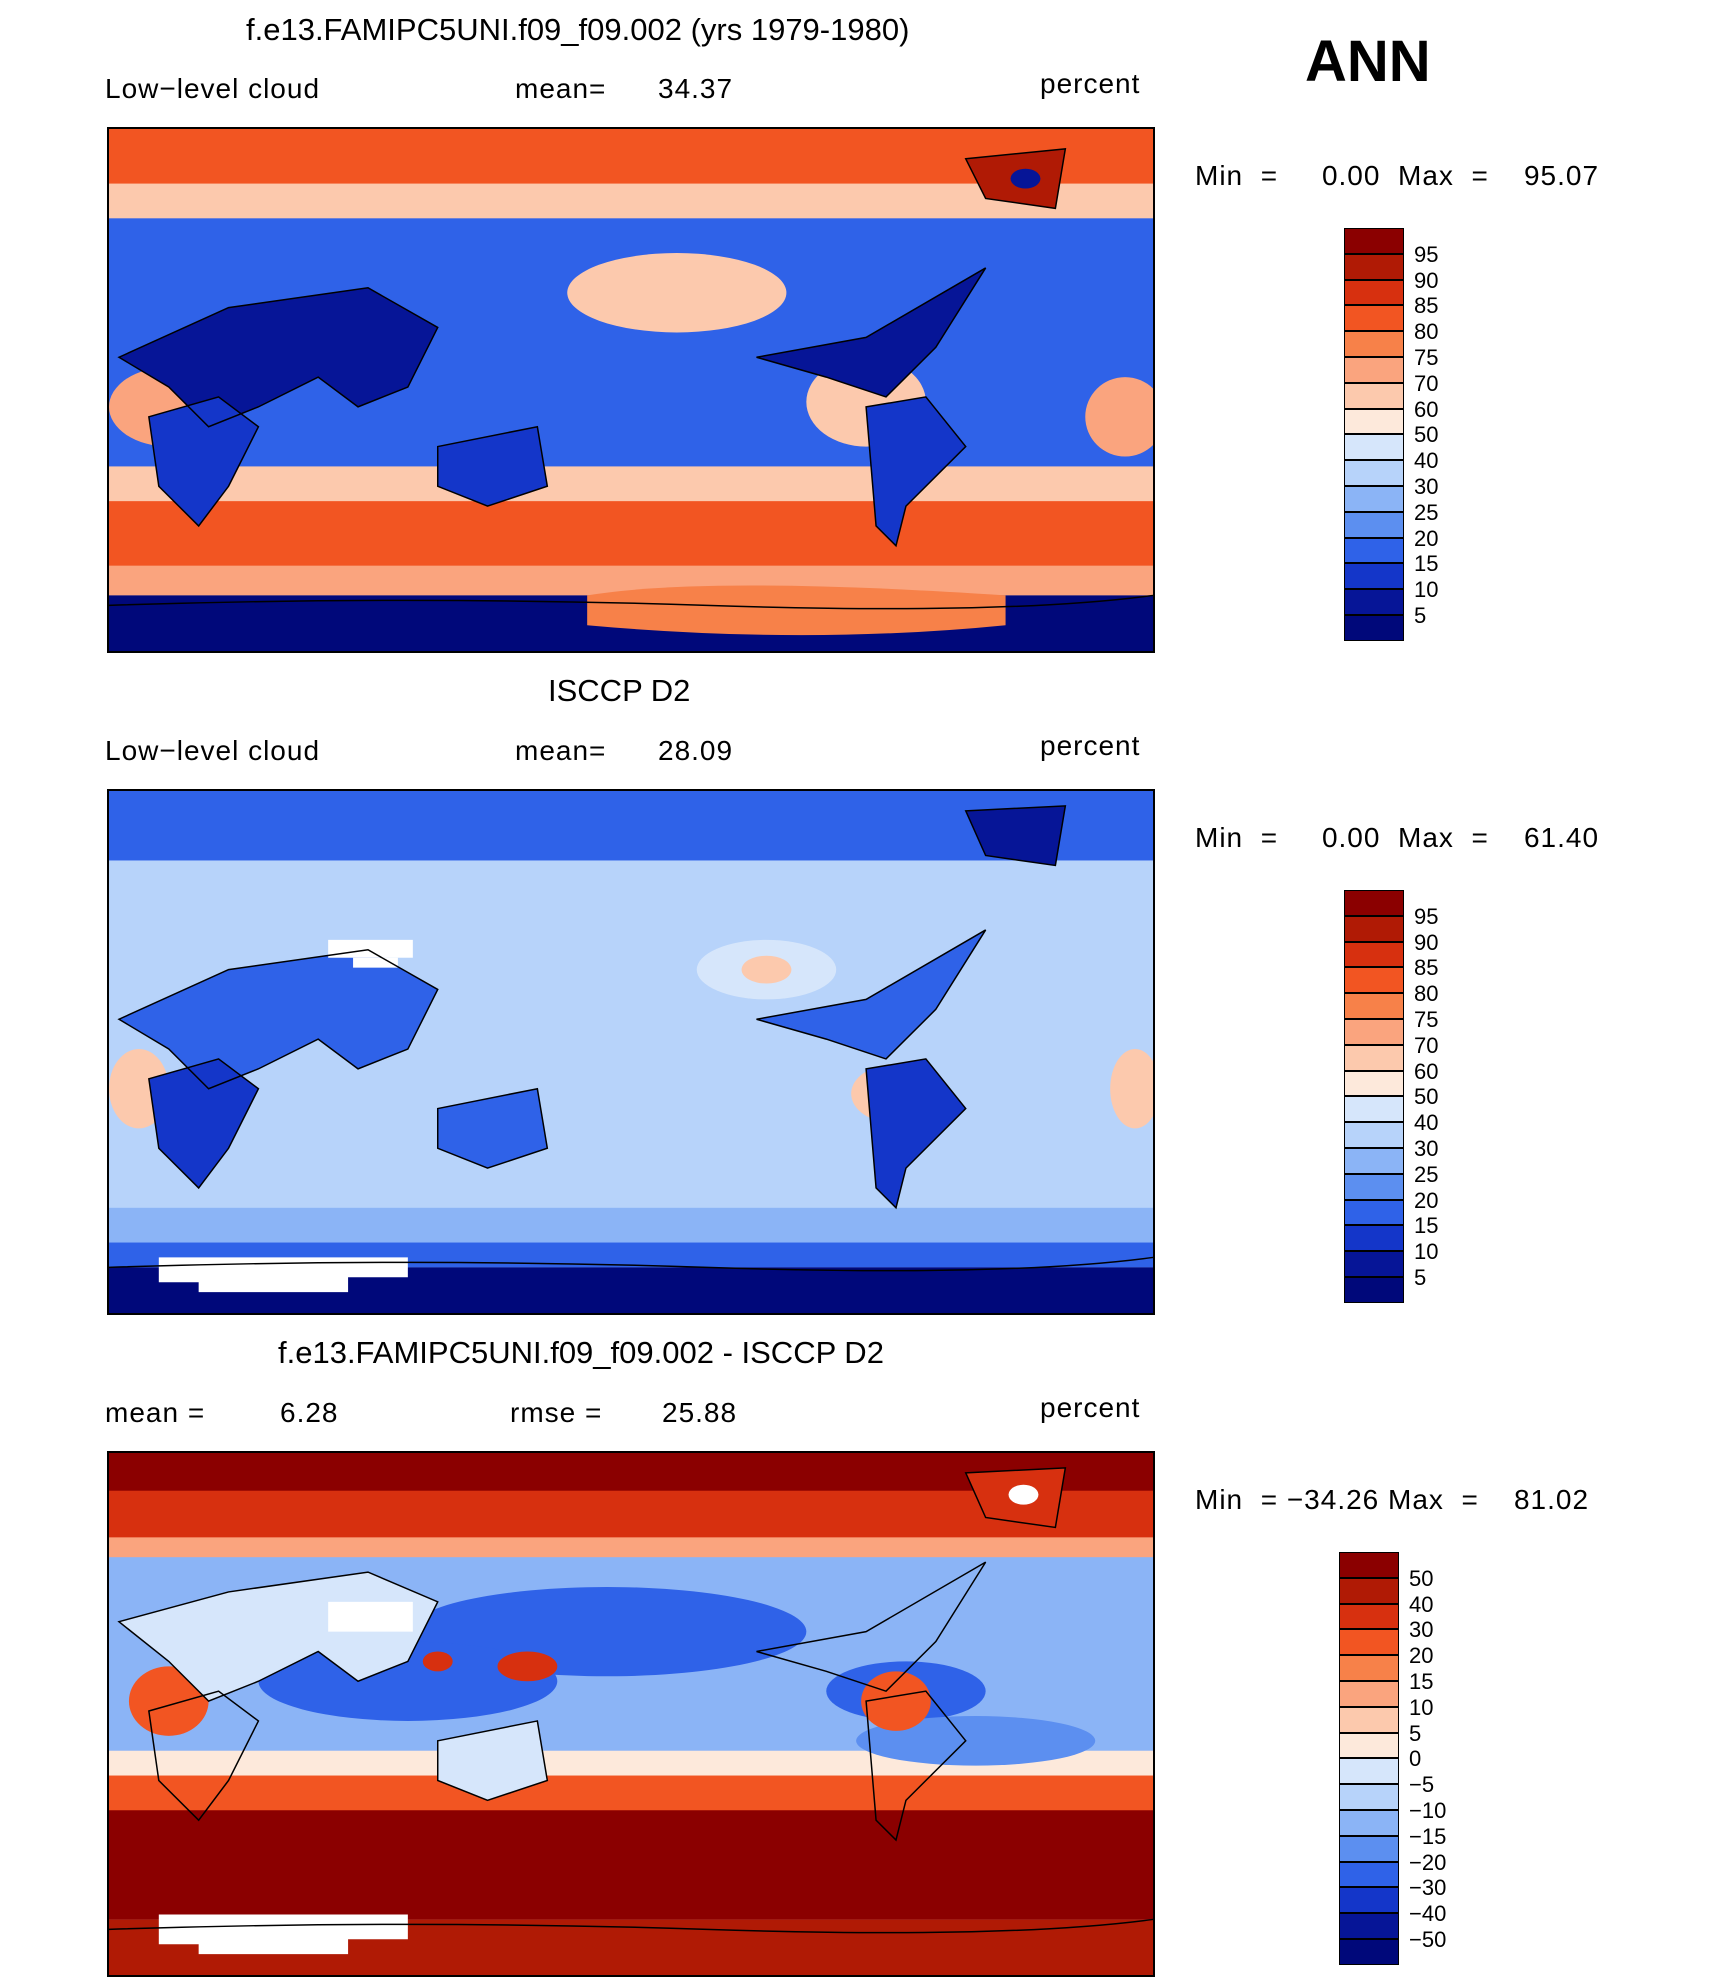 This screenshot has width=1710, height=1977. Describe the element at coordinates (1397, 175) in the screenshot. I see `min-label: Min = 0.00 Max = 95.07` at that location.